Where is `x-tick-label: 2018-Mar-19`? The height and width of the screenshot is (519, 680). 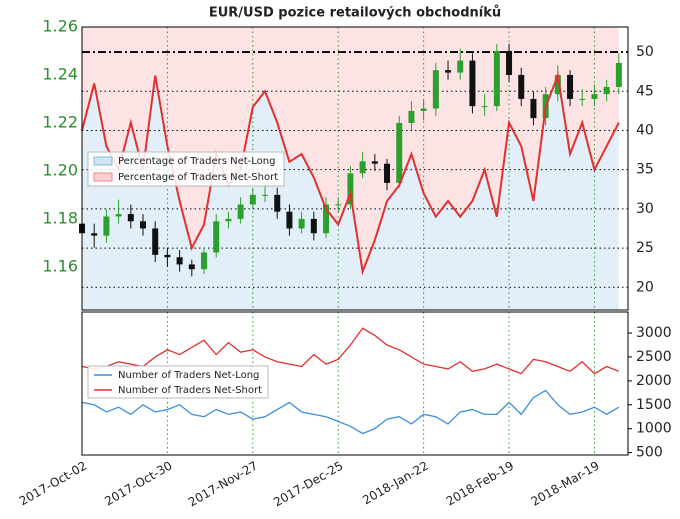
x-tick-label: 2018-Mar-19 is located at coordinates (565, 484).